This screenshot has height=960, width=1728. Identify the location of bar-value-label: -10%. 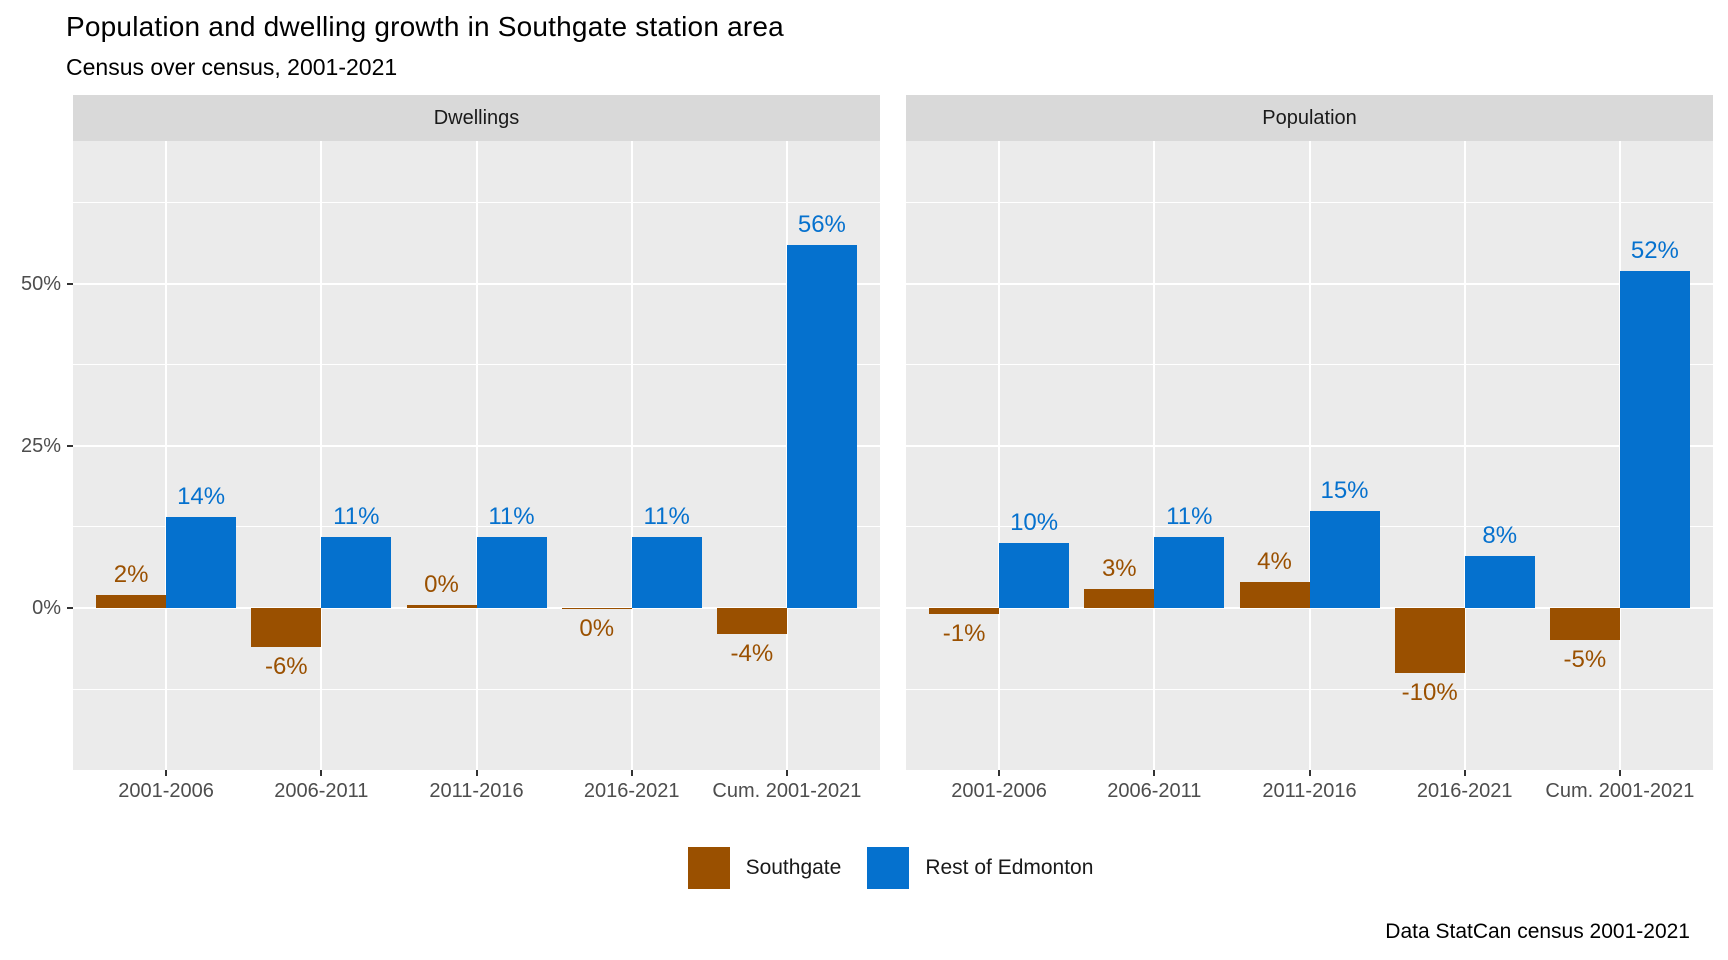
(1429, 692).